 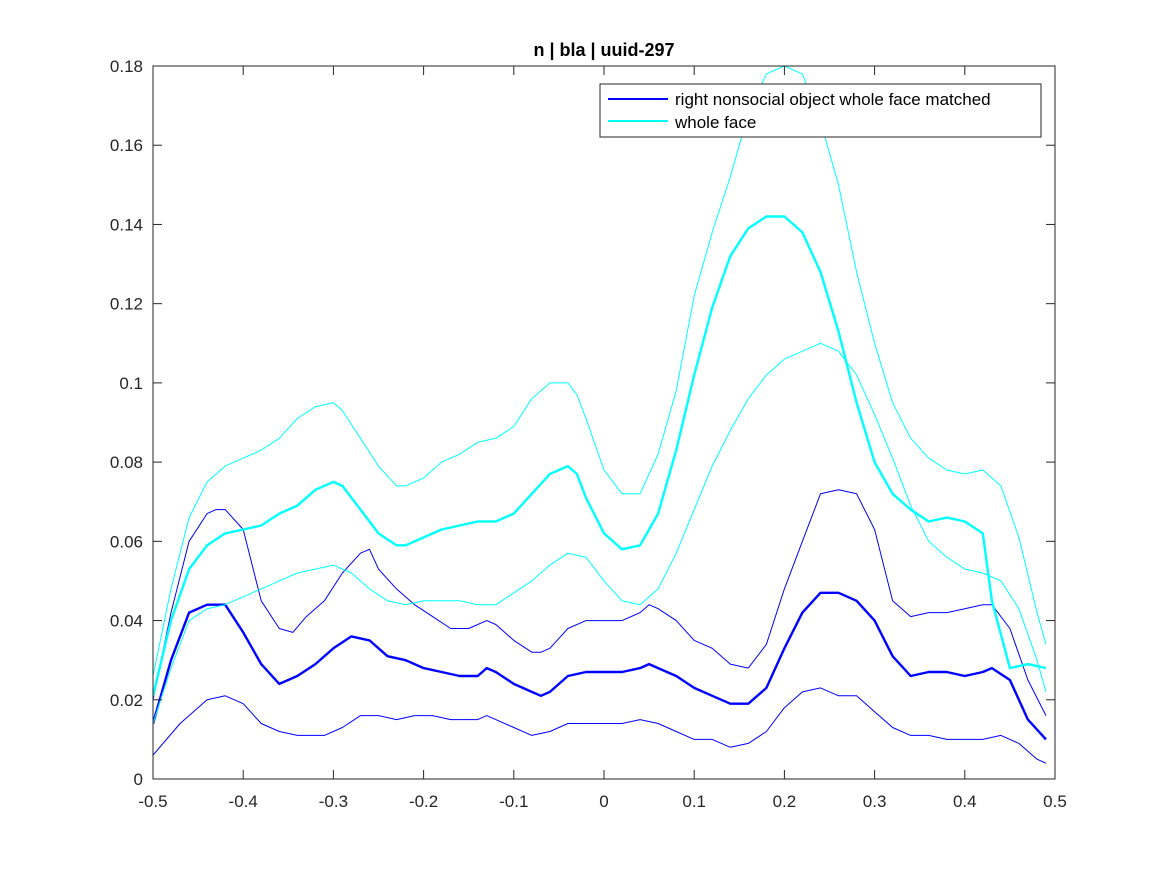 I want to click on legend-label-whole-face: whole face, so click(x=715, y=122).